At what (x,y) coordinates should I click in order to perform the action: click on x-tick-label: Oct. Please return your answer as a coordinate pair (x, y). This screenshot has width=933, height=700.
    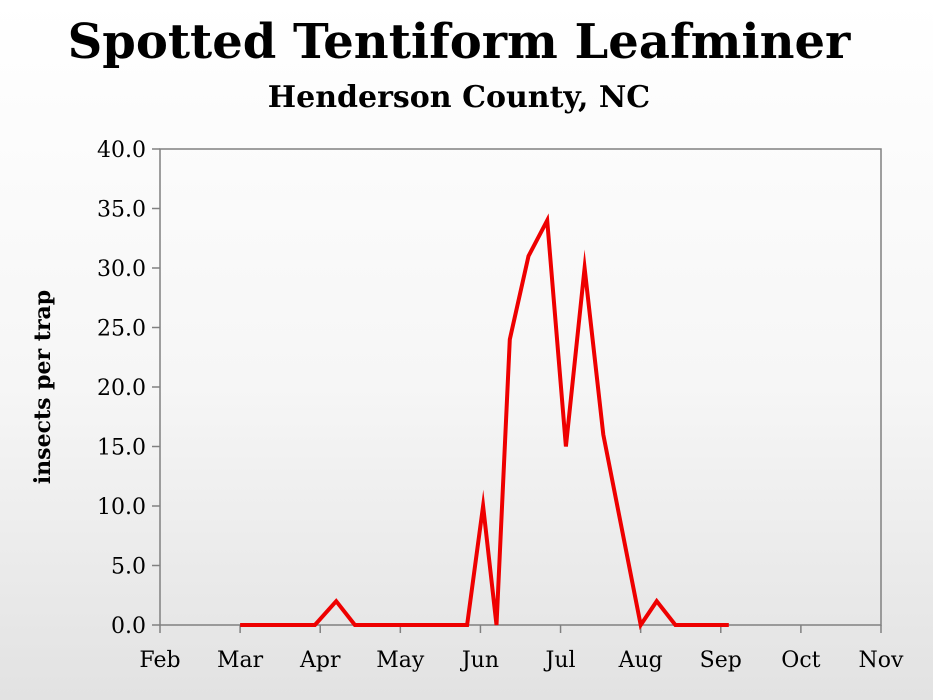
    Looking at the image, I should click on (800, 660).